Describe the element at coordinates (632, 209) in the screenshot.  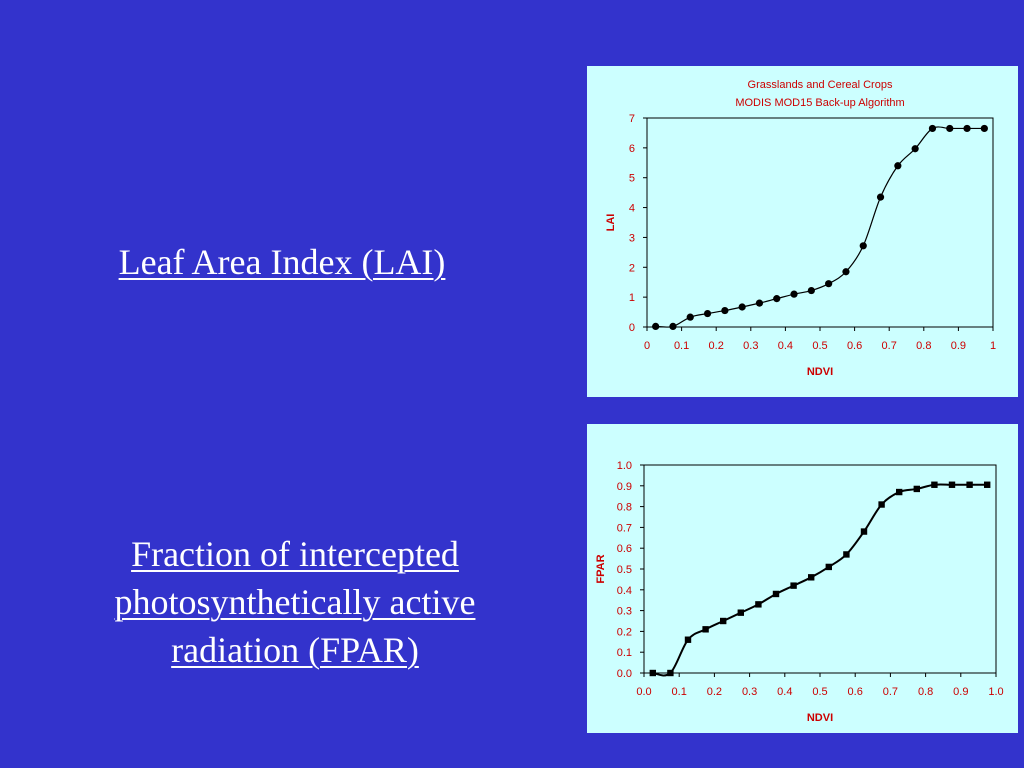
I see `lai-y-tick-label: 4` at that location.